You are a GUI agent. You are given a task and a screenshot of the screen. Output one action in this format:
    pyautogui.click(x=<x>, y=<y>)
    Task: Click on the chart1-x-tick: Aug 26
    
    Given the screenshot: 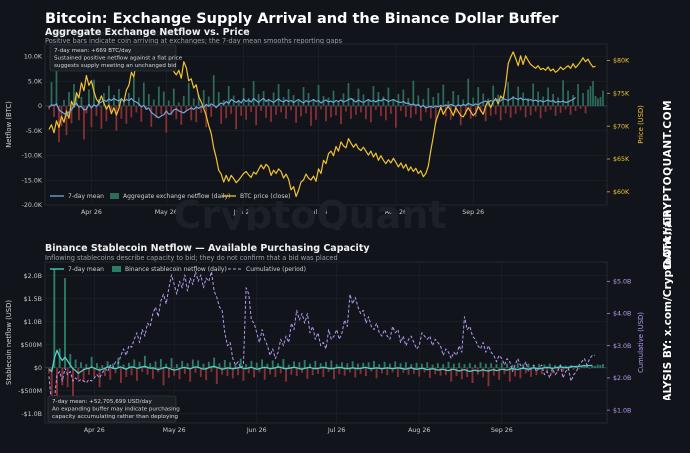 What is the action you would take?
    pyautogui.click(x=396, y=212)
    